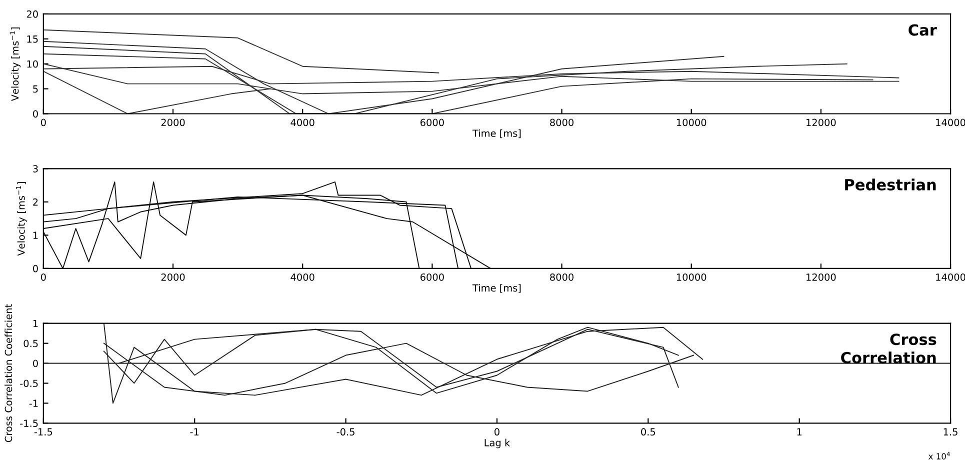 The height and width of the screenshot is (465, 965). What do you see at coordinates (345, 432) in the screenshot?
I see `x-tick-label: -0.5` at bounding box center [345, 432].